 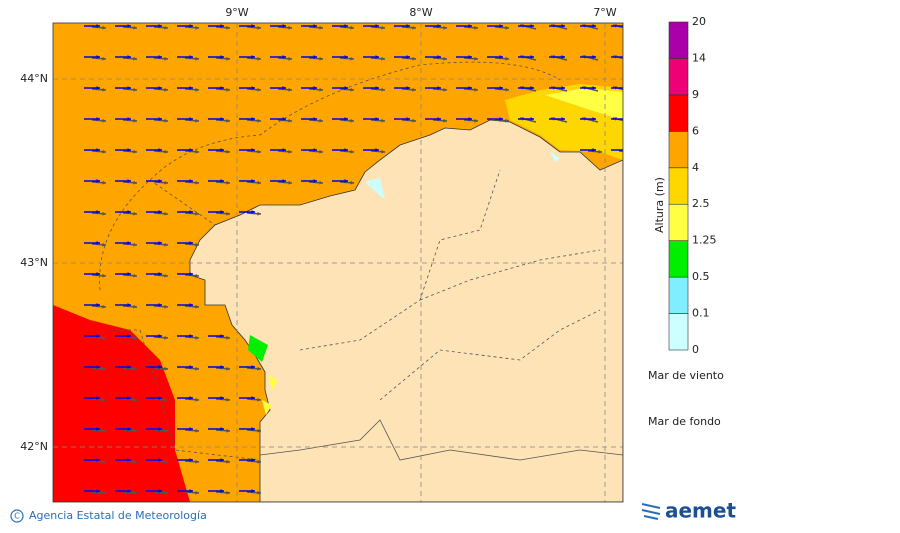 I want to click on lon-label: 8°W, so click(x=420, y=12).